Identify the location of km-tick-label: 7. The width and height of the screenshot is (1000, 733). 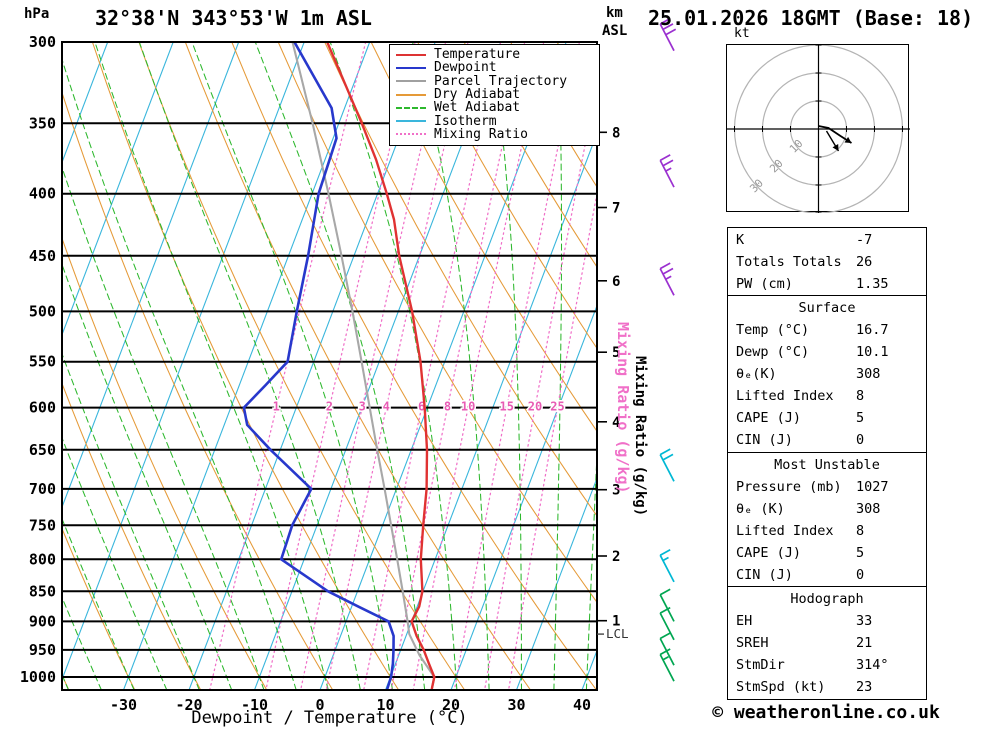
(616, 209).